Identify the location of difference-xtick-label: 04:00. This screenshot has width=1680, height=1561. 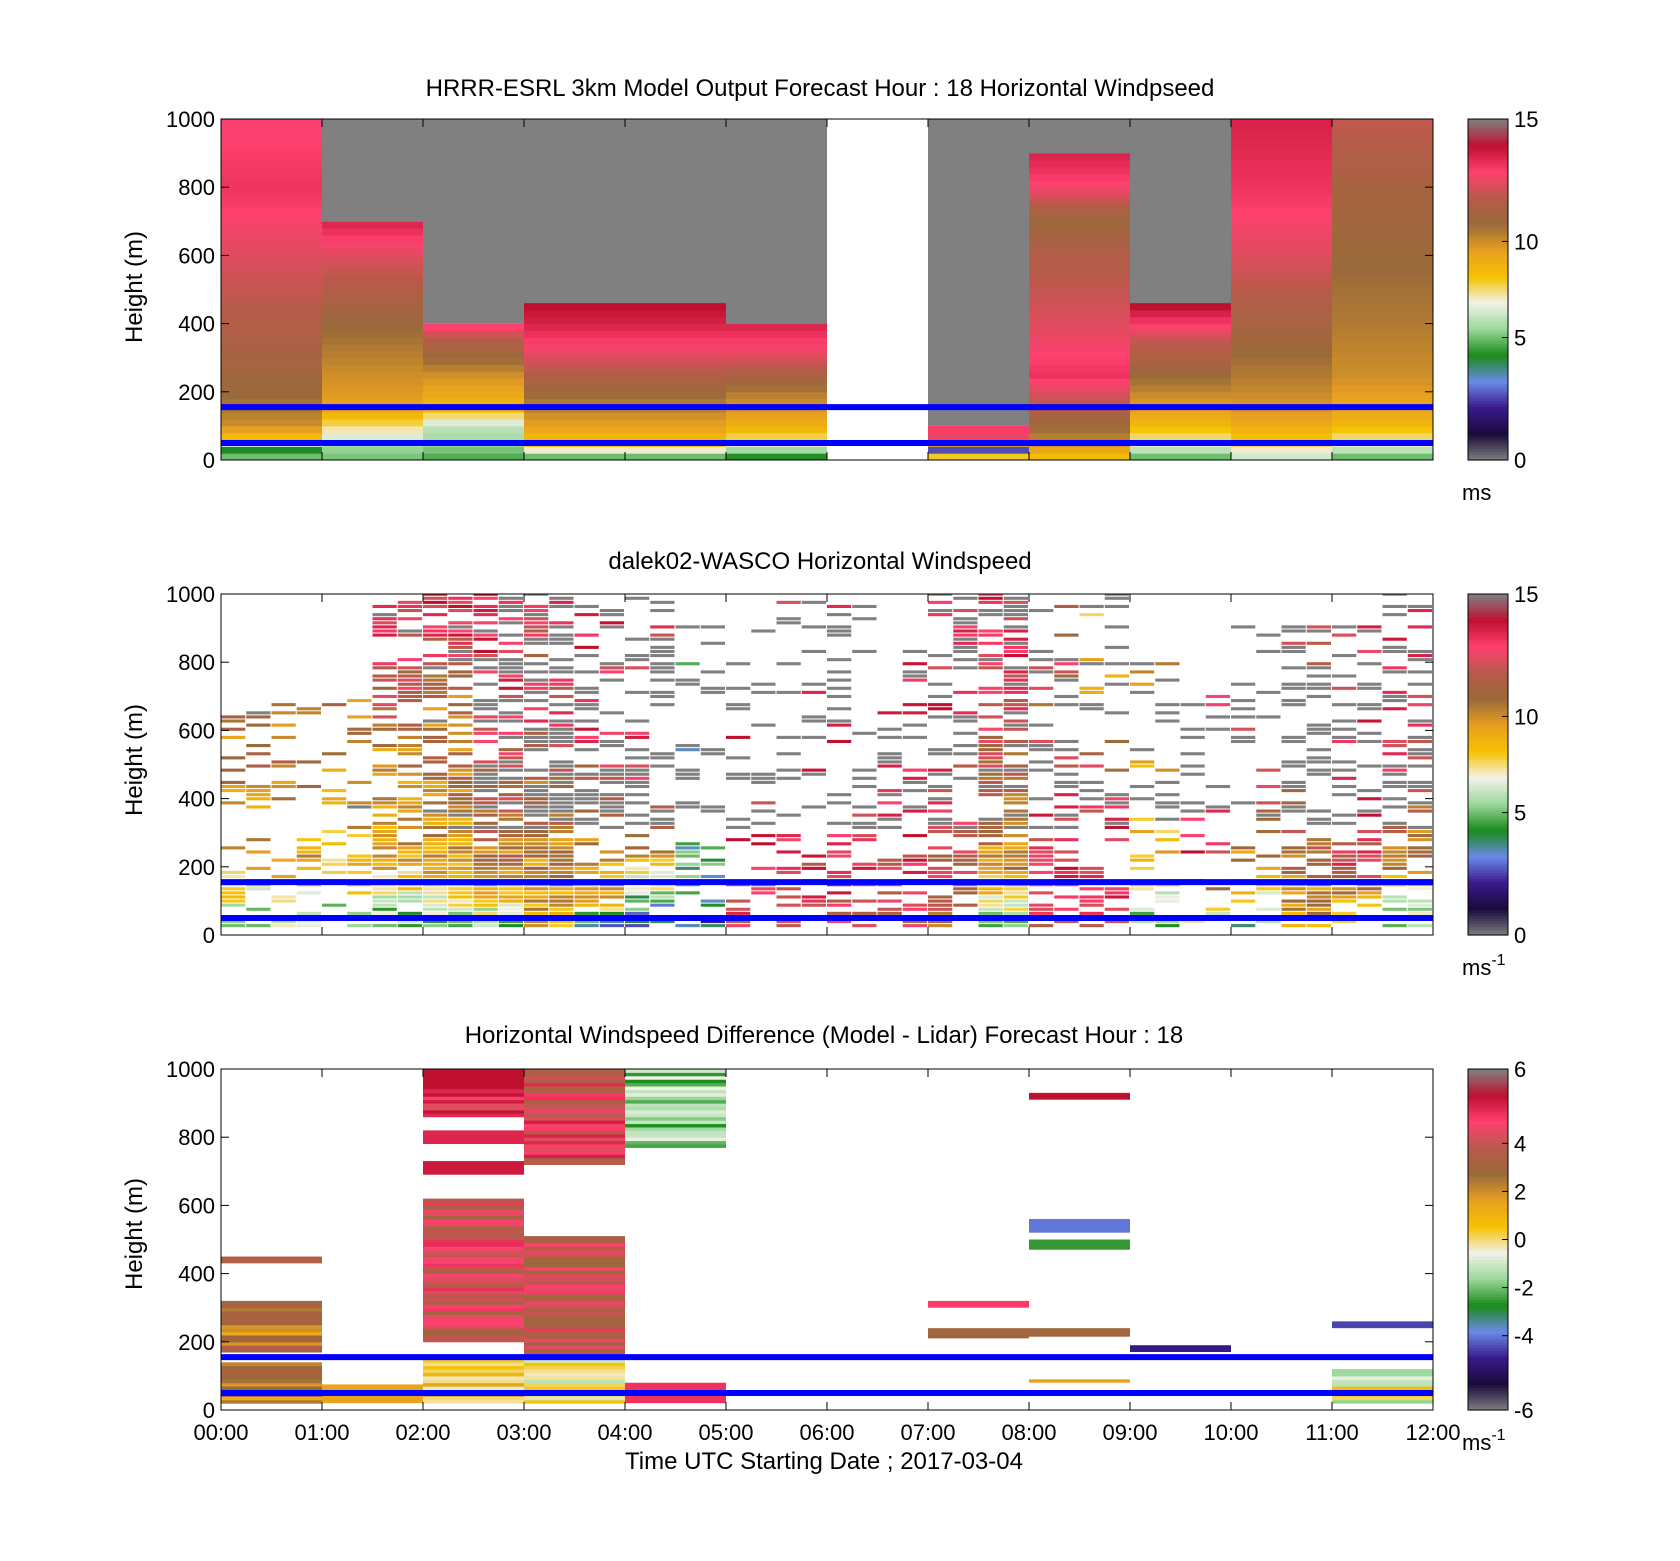
(624, 1432).